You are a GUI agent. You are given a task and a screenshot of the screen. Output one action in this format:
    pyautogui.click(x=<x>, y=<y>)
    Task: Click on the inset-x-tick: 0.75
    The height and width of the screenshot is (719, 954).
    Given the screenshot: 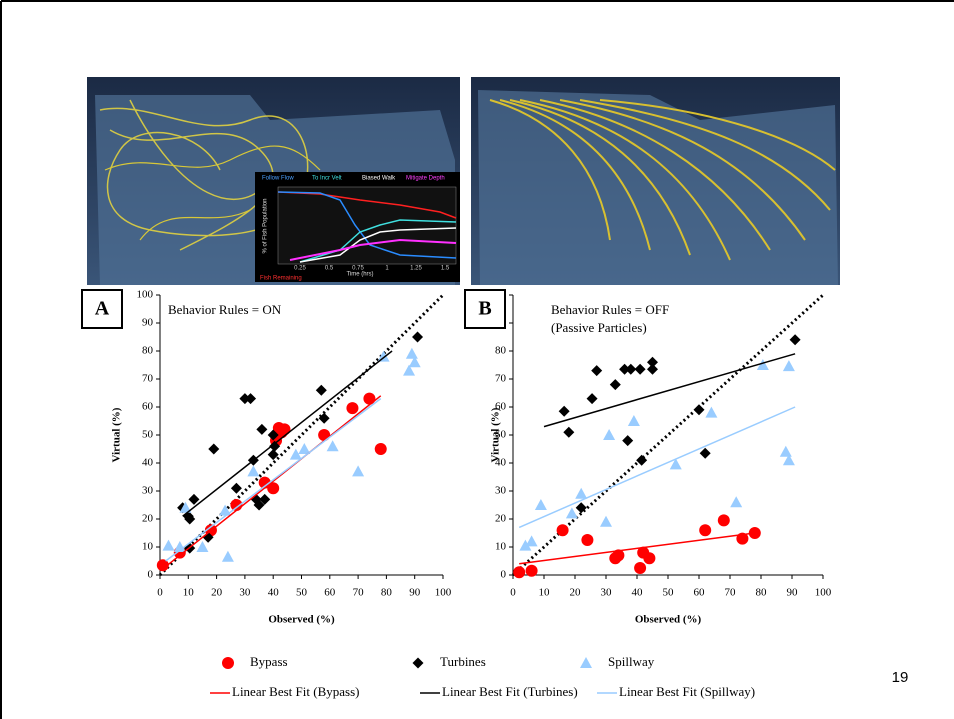 What is the action you would take?
    pyautogui.click(x=358, y=269)
    